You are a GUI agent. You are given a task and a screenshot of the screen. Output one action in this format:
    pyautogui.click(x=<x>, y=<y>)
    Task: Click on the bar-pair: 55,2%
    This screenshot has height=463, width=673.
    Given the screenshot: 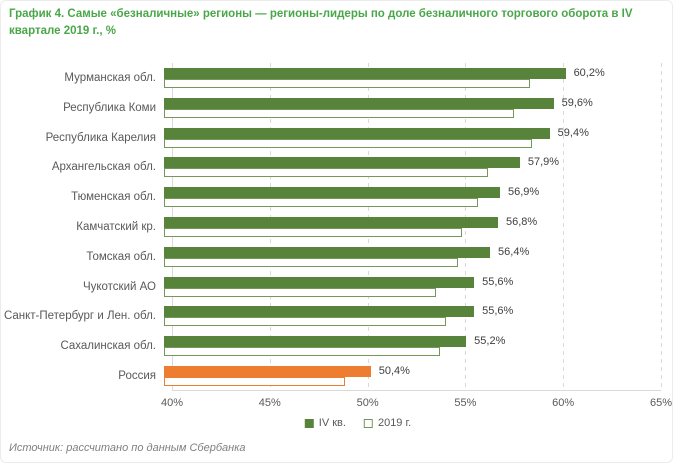 What is the action you would take?
    pyautogui.click(x=412, y=346)
    